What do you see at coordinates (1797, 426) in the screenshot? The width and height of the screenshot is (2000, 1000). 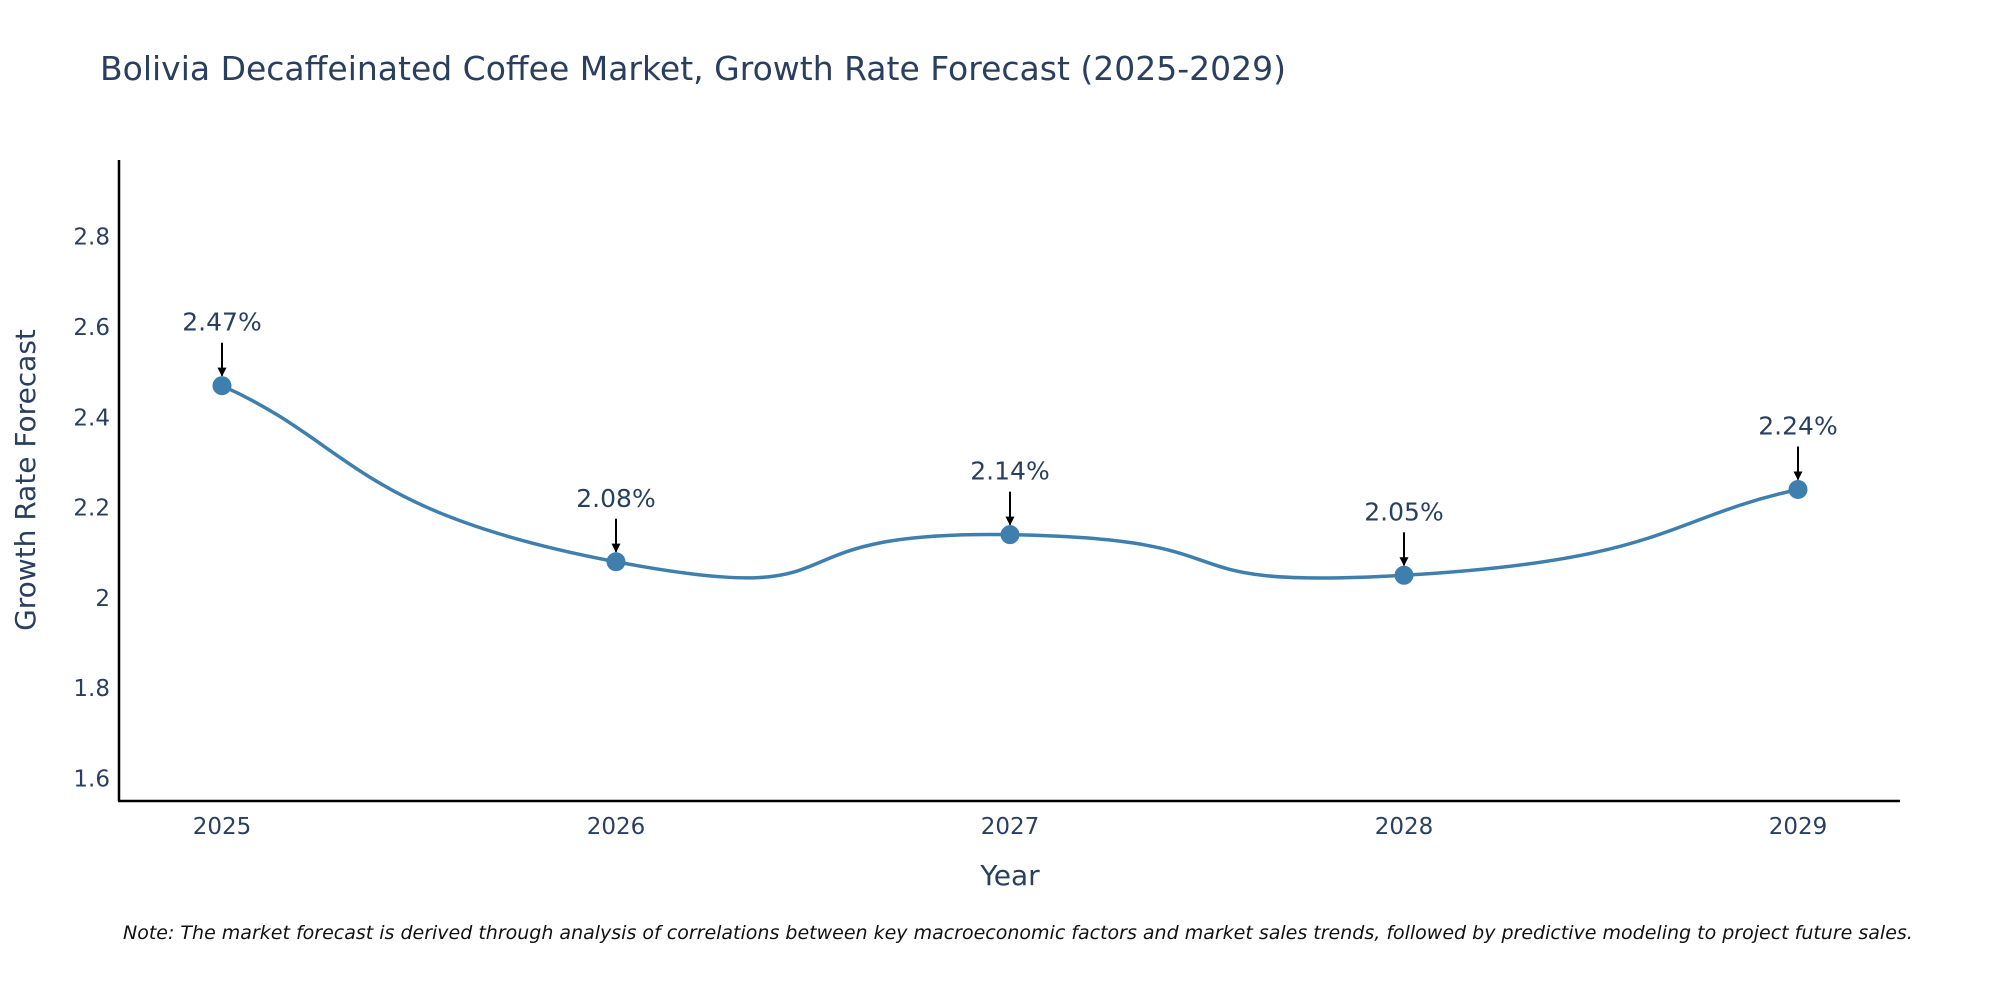 I see `data-label: 2.24%` at bounding box center [1797, 426].